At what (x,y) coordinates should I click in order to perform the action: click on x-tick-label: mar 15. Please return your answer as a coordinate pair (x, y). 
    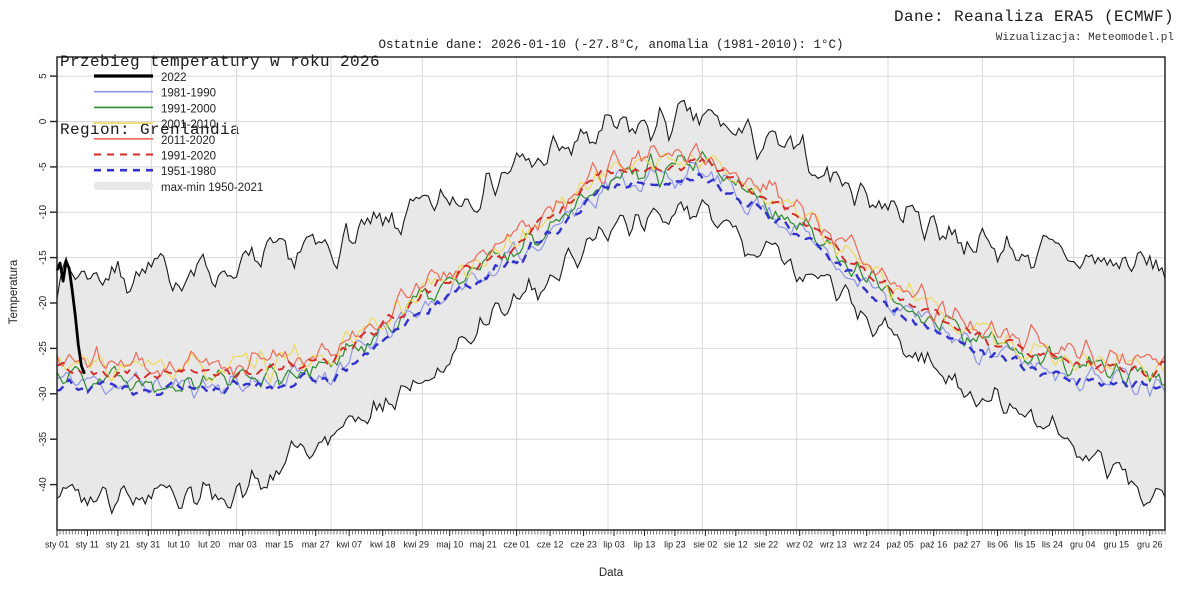
    Looking at the image, I should click on (279, 545).